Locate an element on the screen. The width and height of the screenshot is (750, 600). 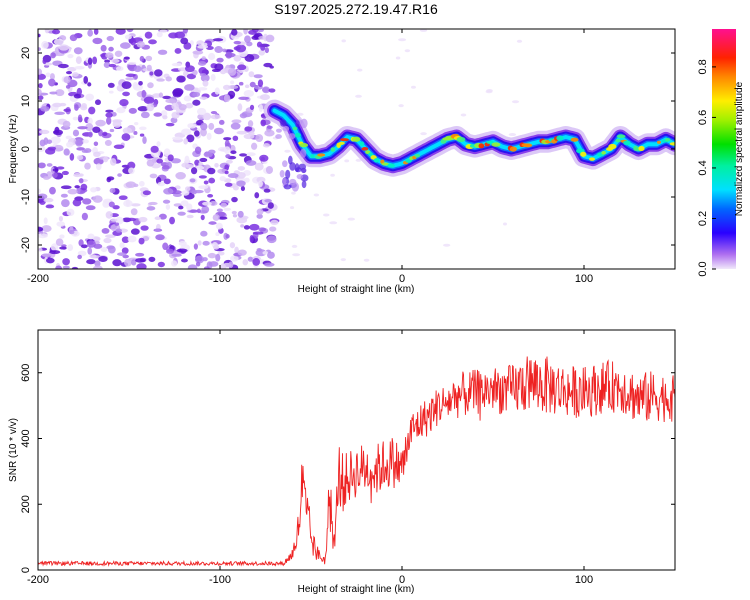
x-tick-label: -100 is located at coordinates (220, 580).